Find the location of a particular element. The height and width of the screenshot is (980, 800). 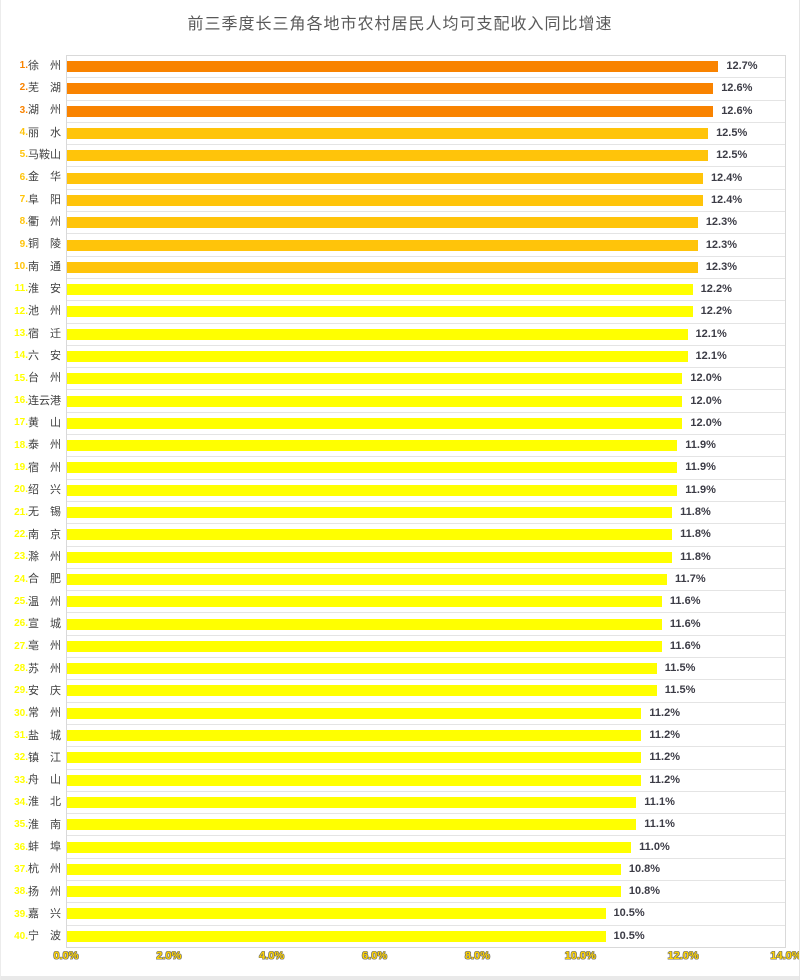

rank-number: 6. is located at coordinates (23, 177).